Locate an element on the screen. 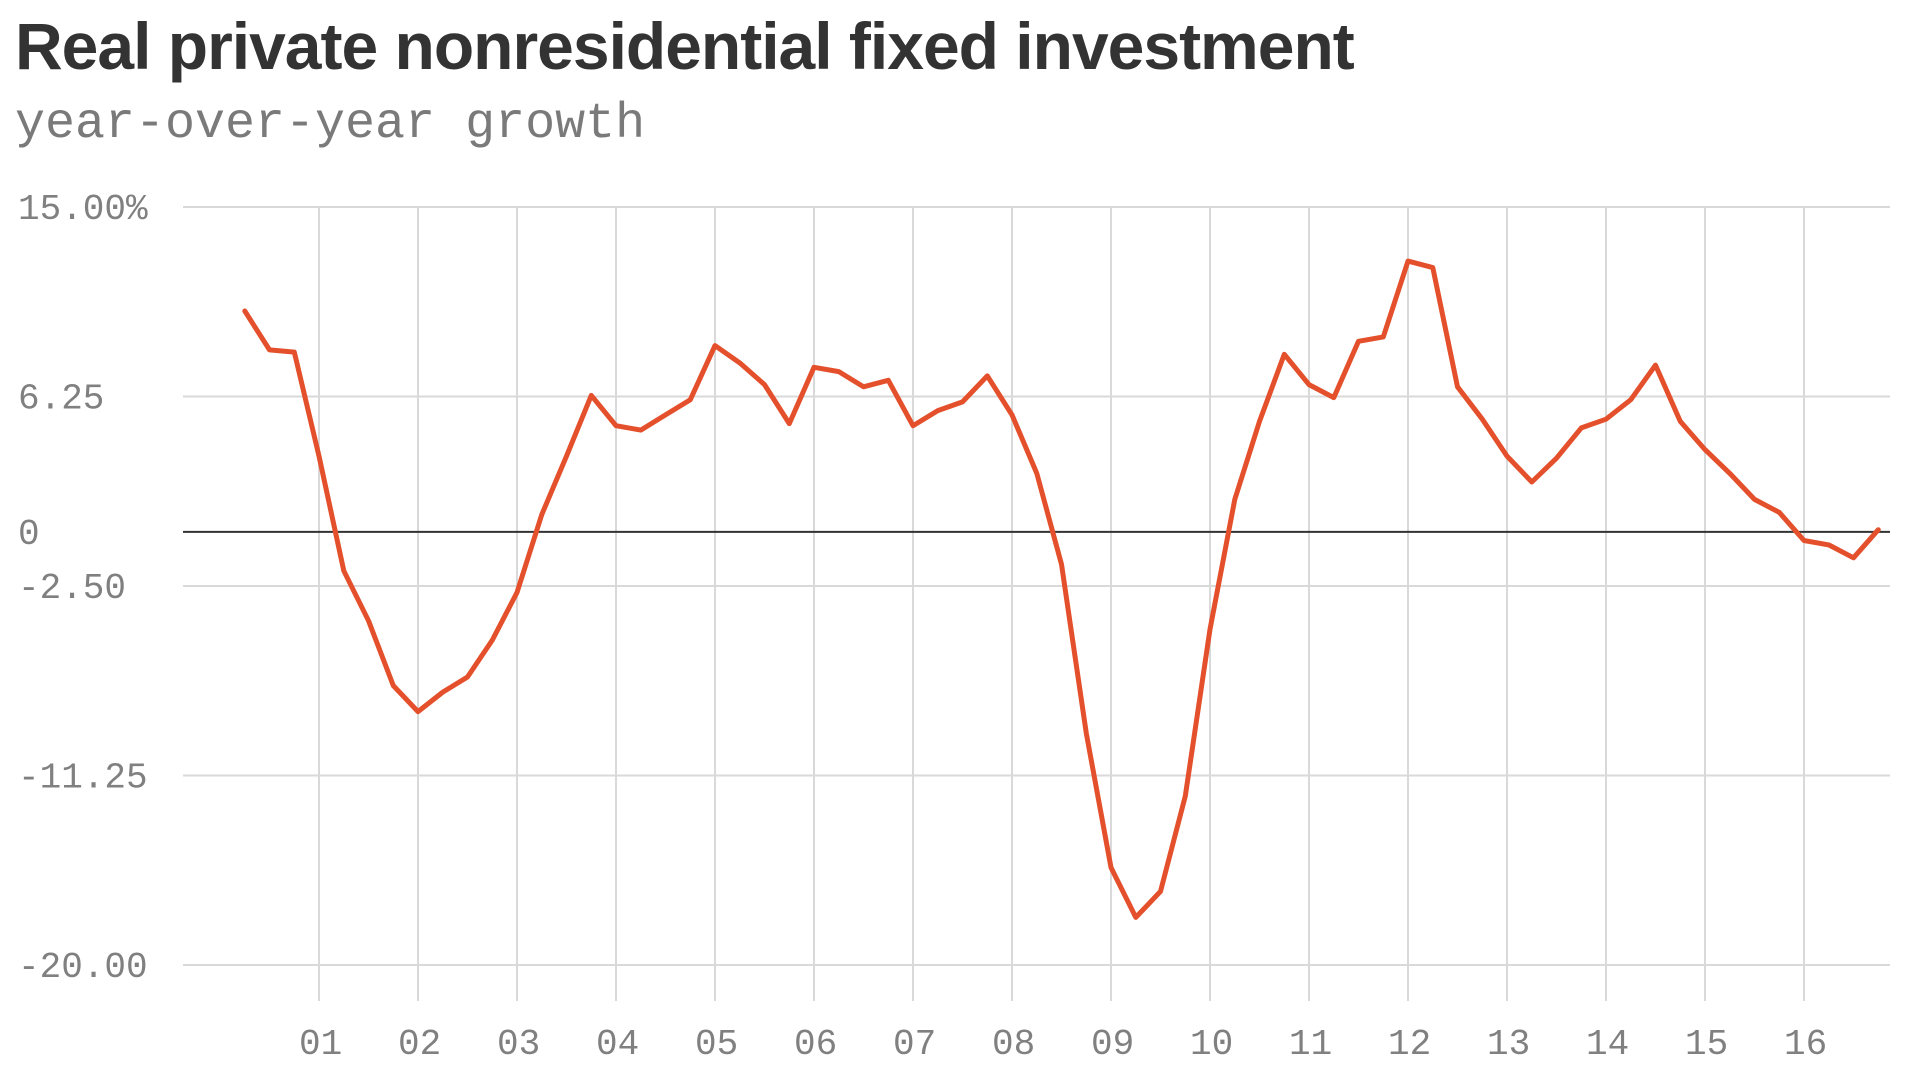 The width and height of the screenshot is (1920, 1080). x-tick-label: 06 is located at coordinates (812, 1044).